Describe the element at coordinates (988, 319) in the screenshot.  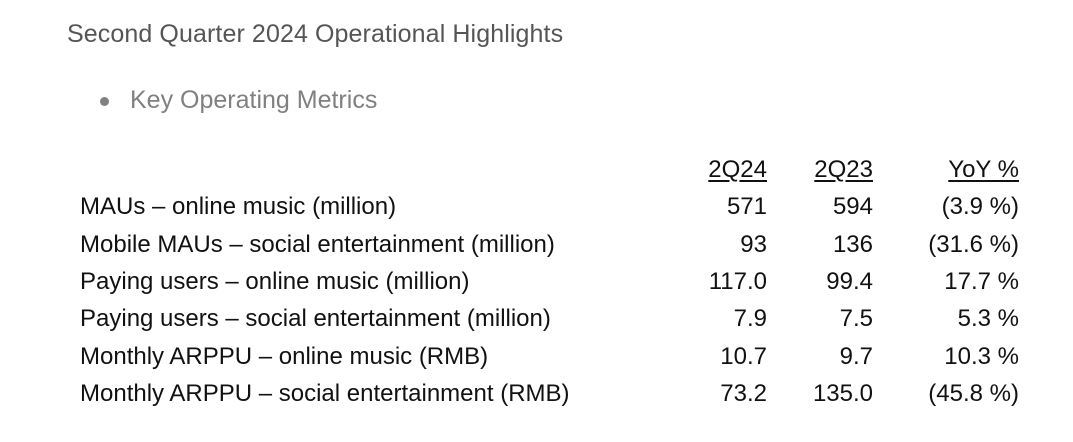
I see `cell-yoy: 5.3 %` at that location.